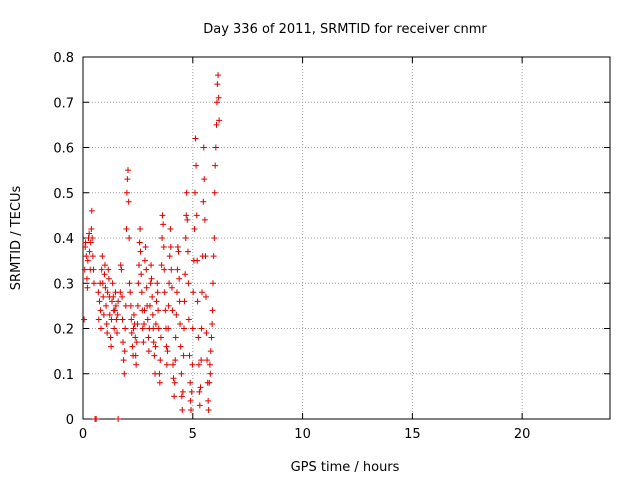 Image resolution: width=640 pixels, height=480 pixels. Describe the element at coordinates (63, 284) in the screenshot. I see `y-tick-label: 0.3` at that location.